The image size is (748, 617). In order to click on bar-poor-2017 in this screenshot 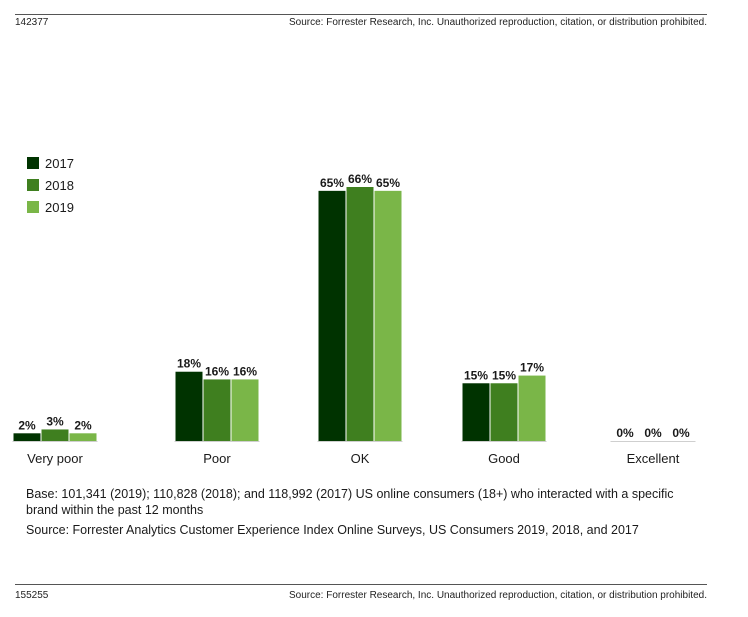, I will do `click(189, 406)`.